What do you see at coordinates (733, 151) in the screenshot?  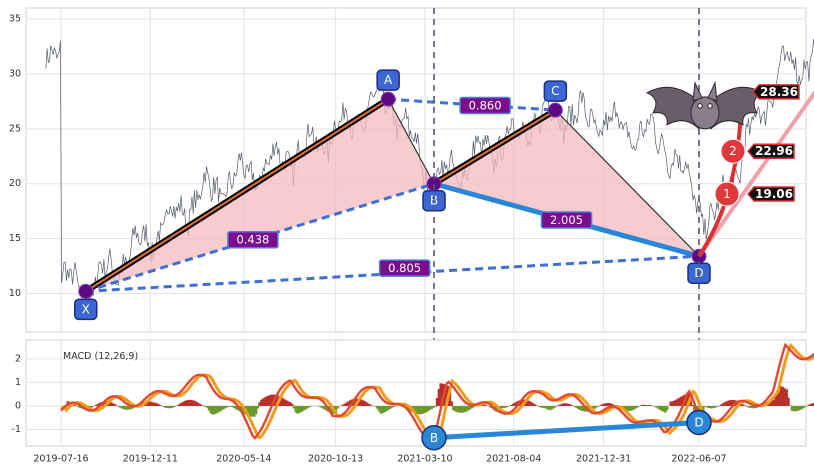 I see `target-marker-circle` at bounding box center [733, 151].